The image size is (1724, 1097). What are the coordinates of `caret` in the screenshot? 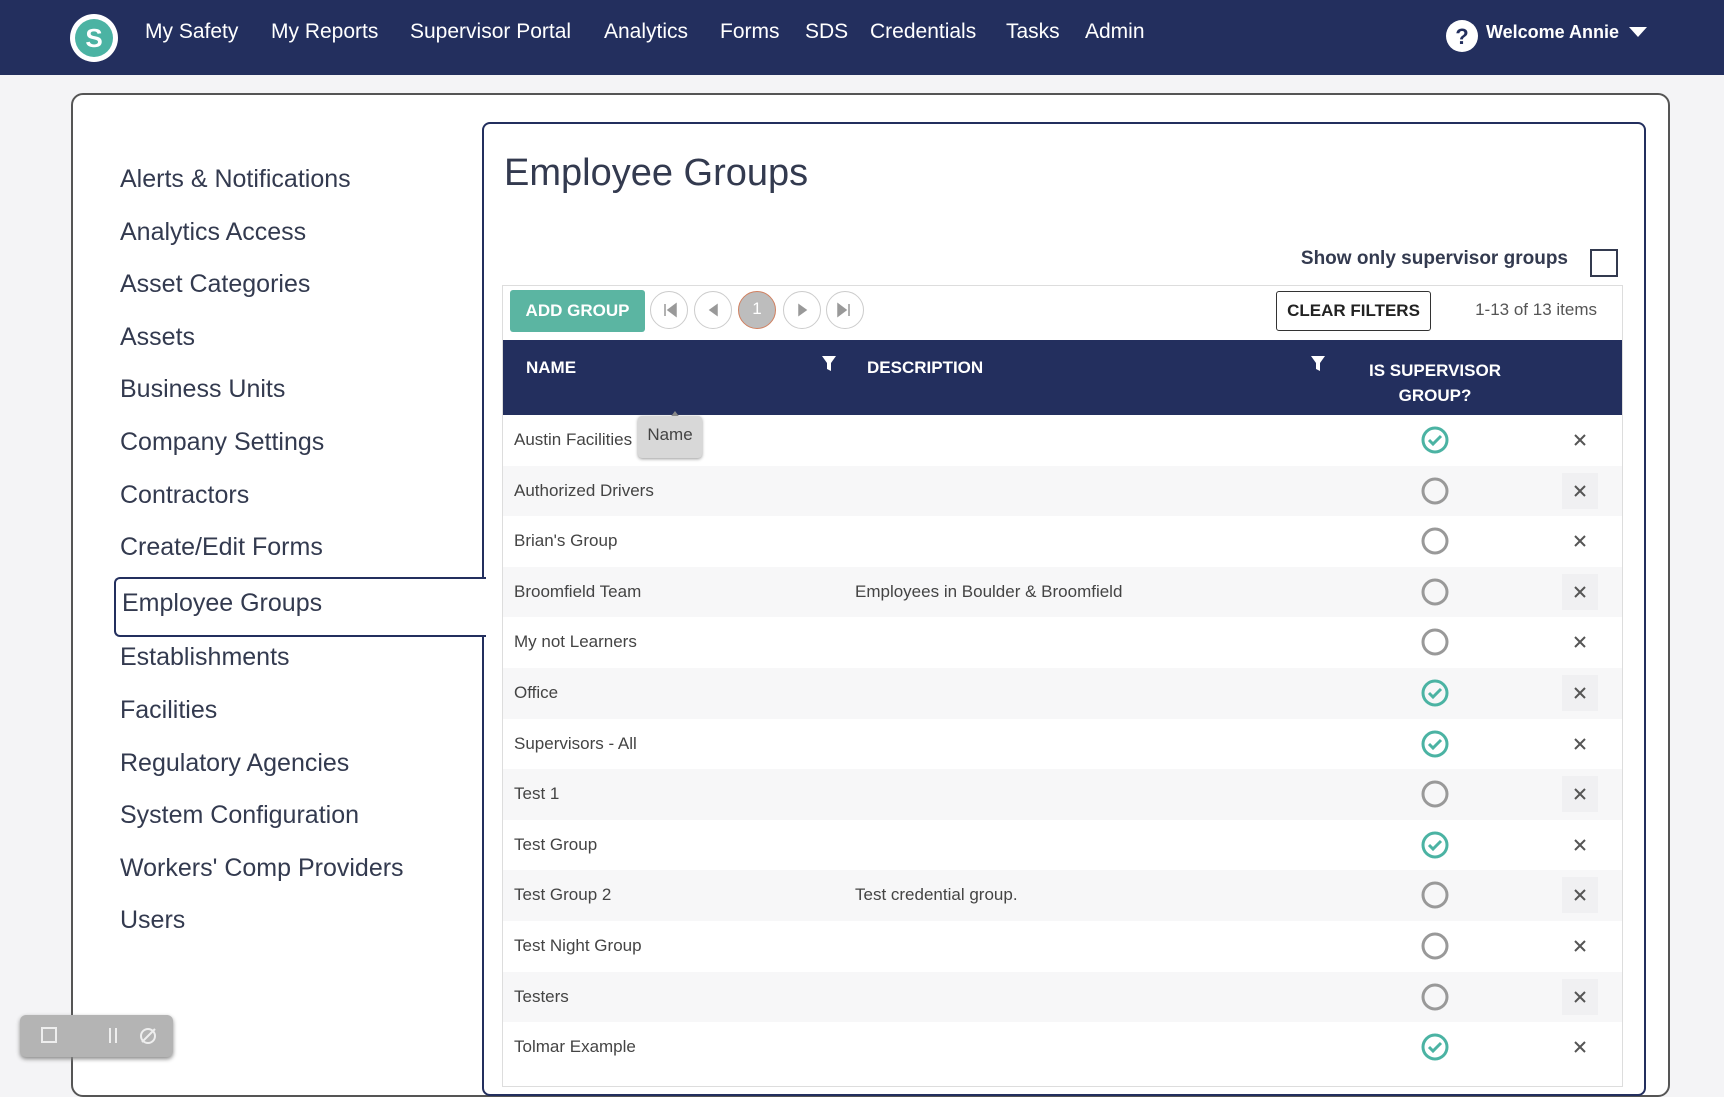 It's located at (1638, 33).